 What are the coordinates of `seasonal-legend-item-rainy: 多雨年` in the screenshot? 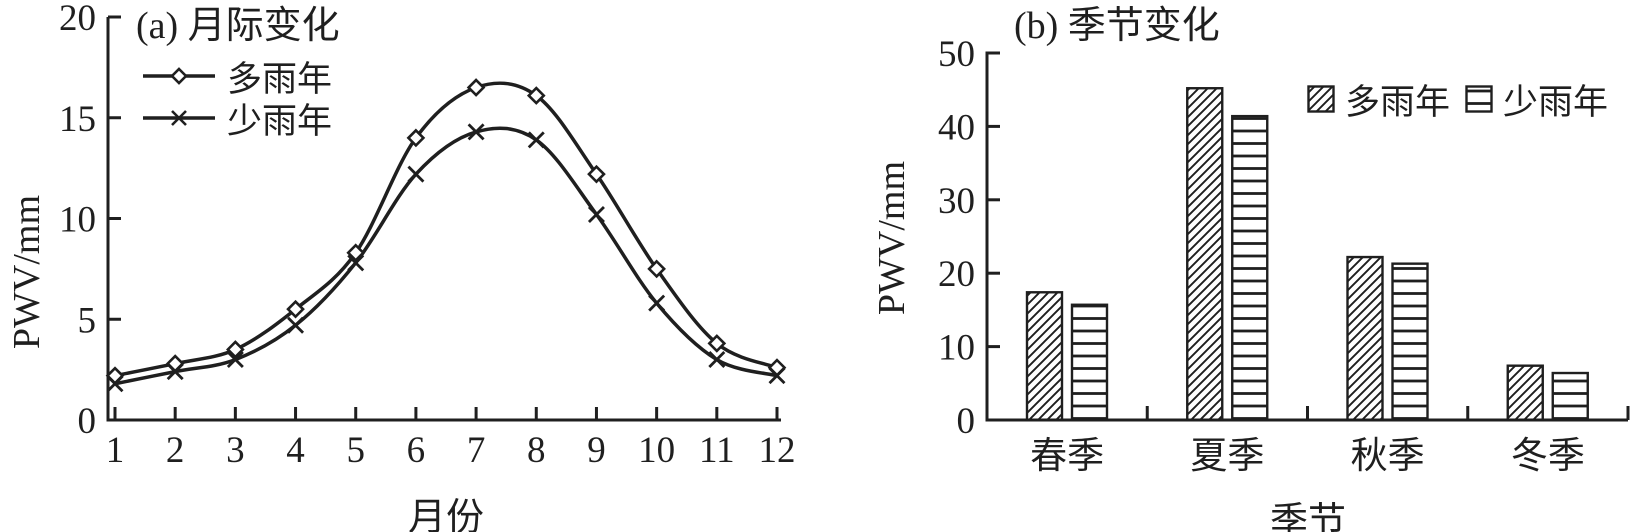 It's located at (1378, 101).